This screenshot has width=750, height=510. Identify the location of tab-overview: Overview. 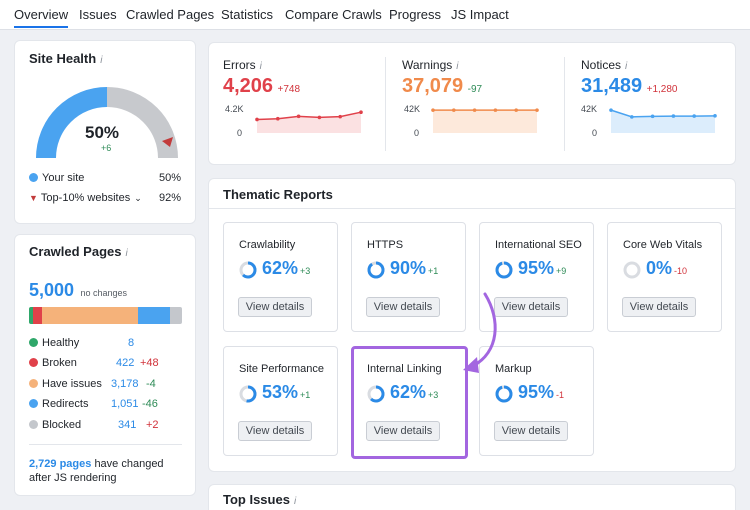
(41, 17).